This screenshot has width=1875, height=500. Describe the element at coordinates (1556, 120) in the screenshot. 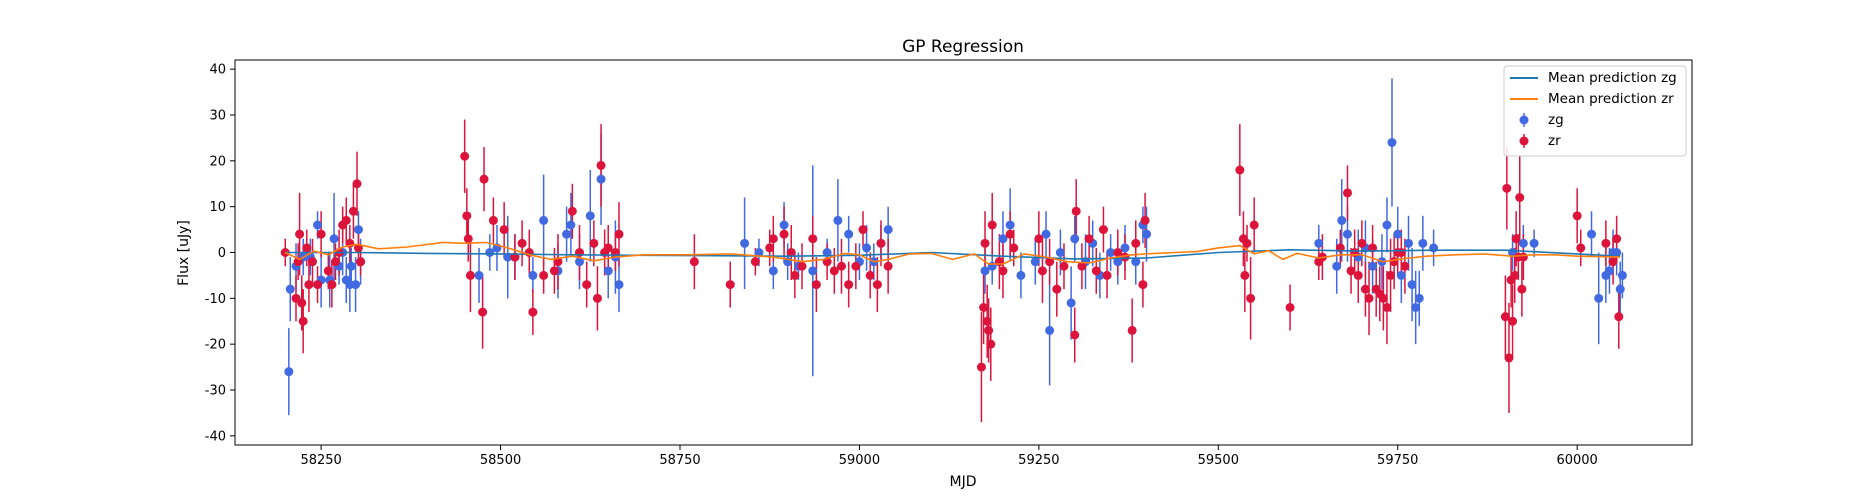

I see `legend-label-zg: zg` at that location.